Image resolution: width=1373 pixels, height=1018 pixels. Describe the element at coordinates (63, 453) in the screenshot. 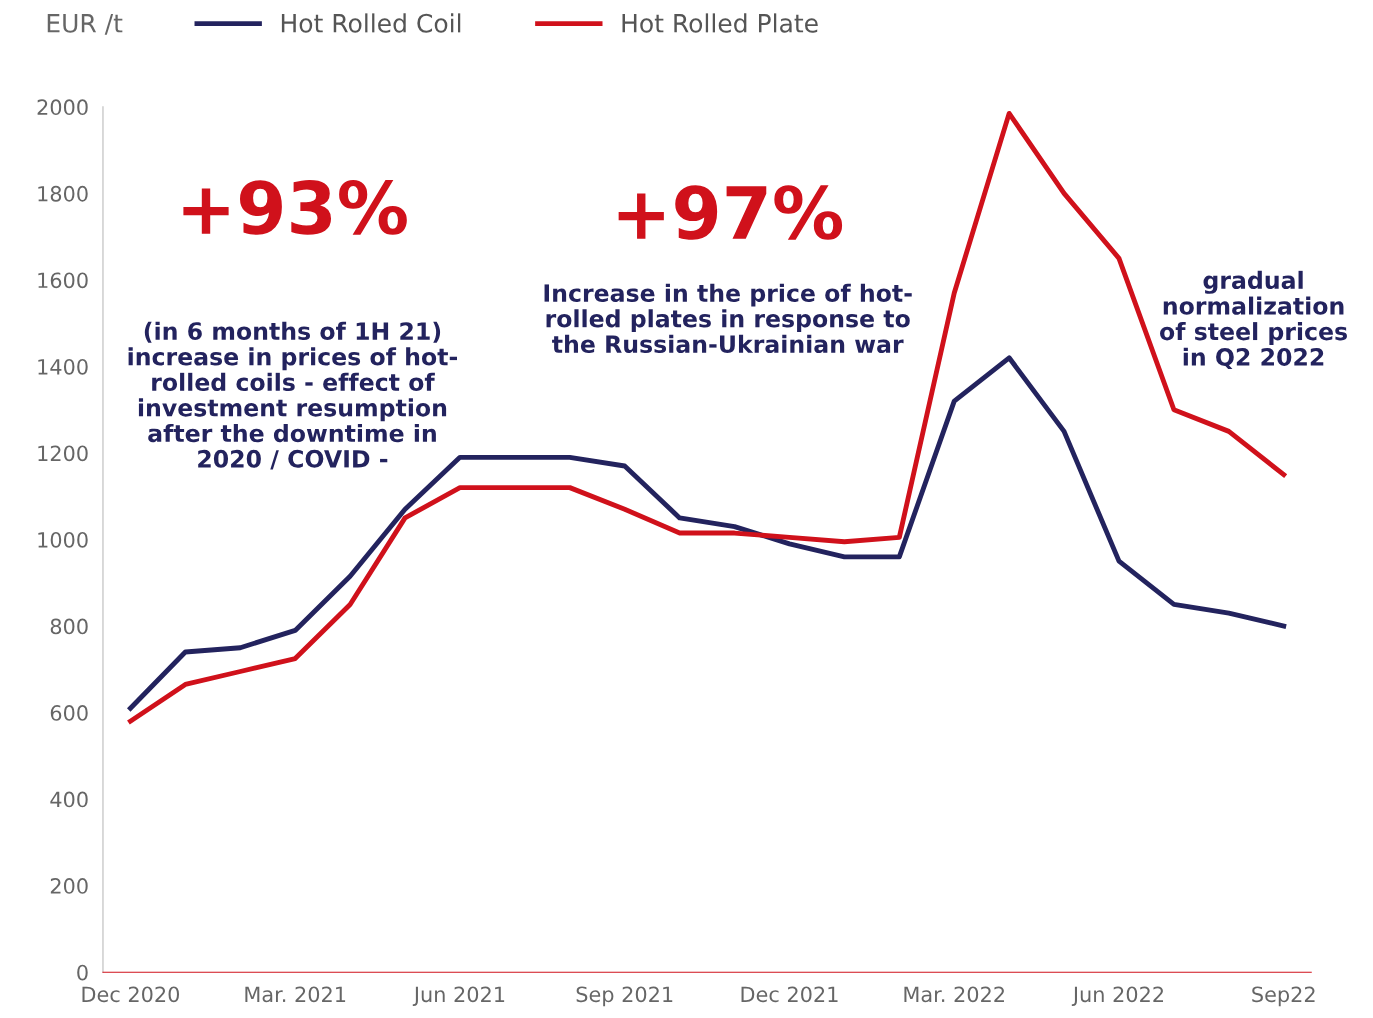

I see `y-tick-label: 1200` at that location.